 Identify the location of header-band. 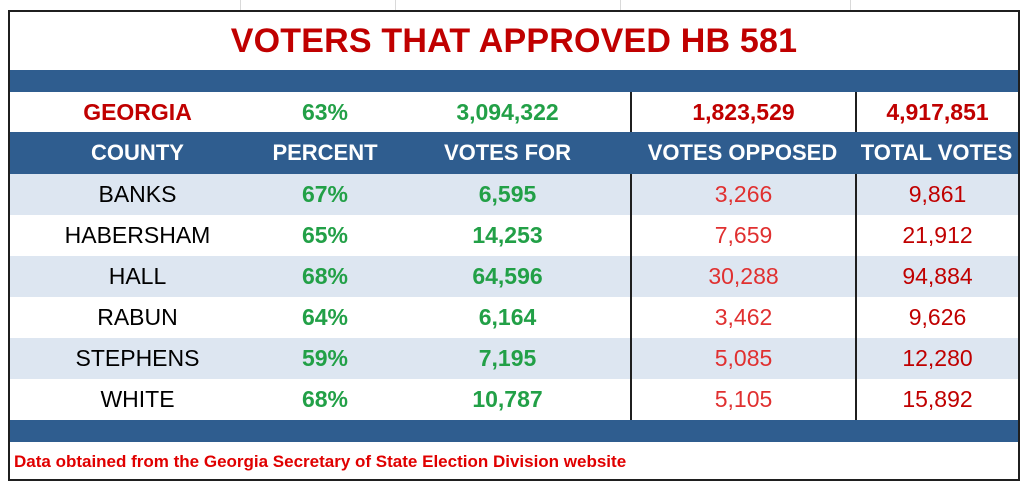
(514, 81).